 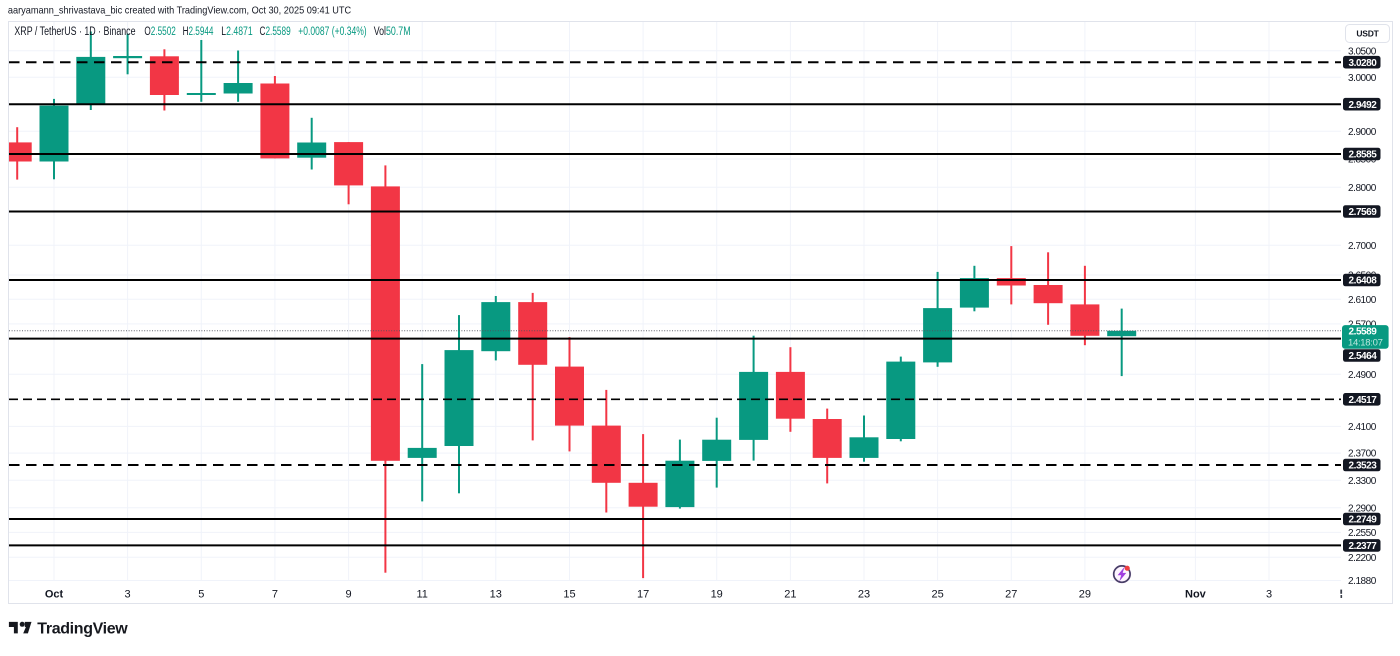 What do you see at coordinates (1362, 246) in the screenshot?
I see `svg-text: 2.7000` at bounding box center [1362, 246].